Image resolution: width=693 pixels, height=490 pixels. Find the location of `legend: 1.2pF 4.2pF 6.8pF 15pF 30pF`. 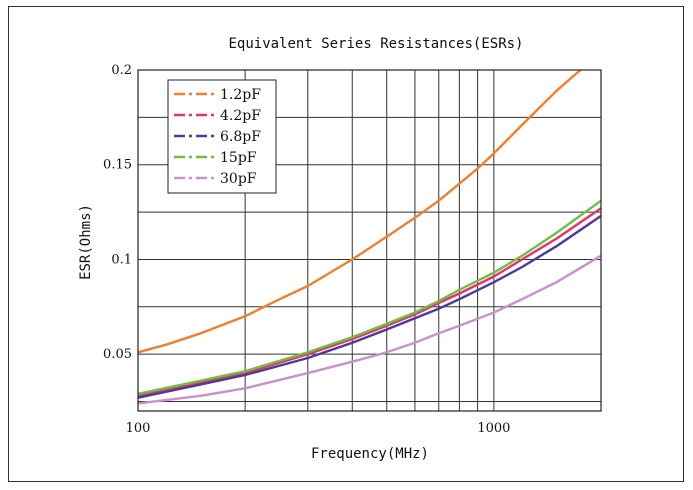

legend: 1.2pF 4.2pF 6.8pF 15pF 30pF is located at coordinates (222, 136).